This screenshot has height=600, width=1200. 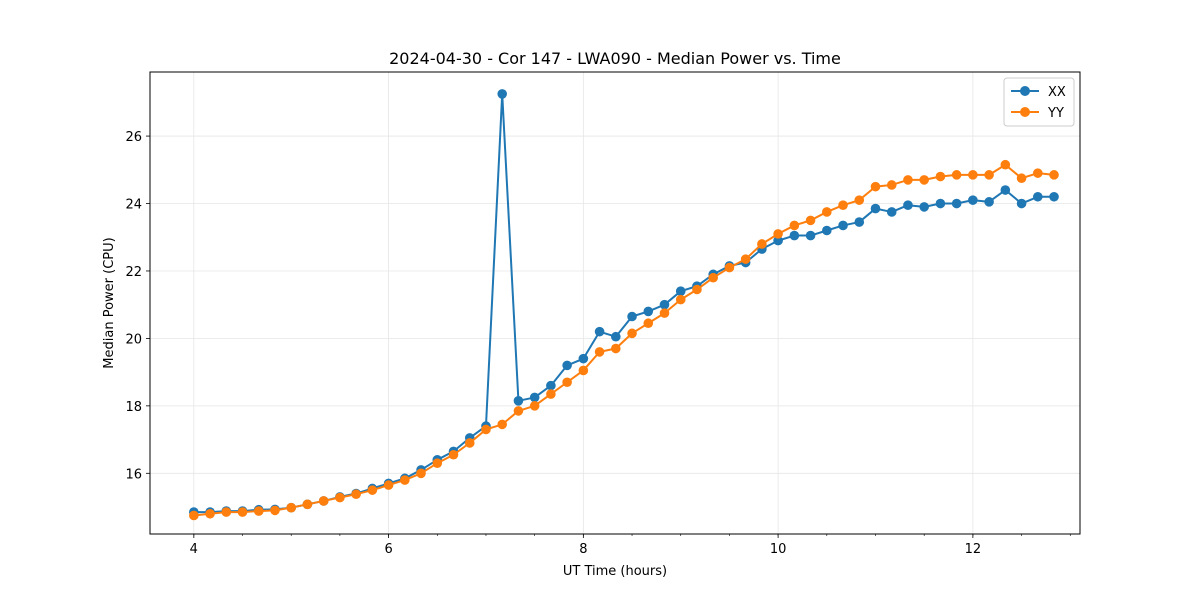 I want to click on legend-marker-xx, so click(x=1025, y=91).